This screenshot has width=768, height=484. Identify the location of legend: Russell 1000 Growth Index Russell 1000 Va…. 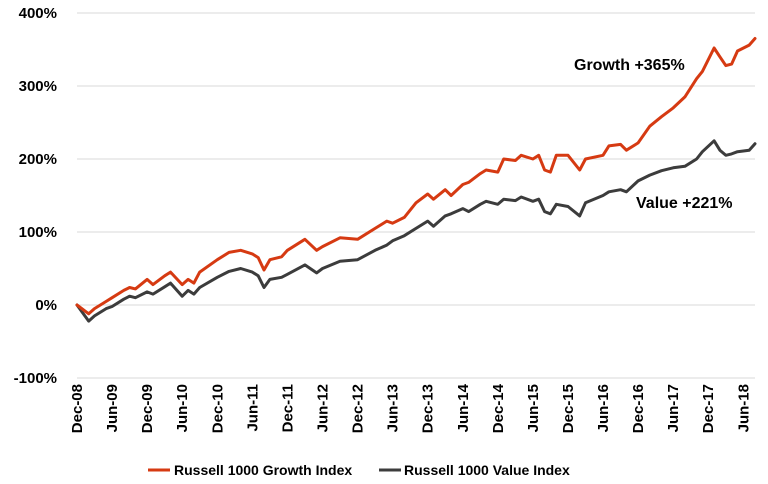
(359, 470).